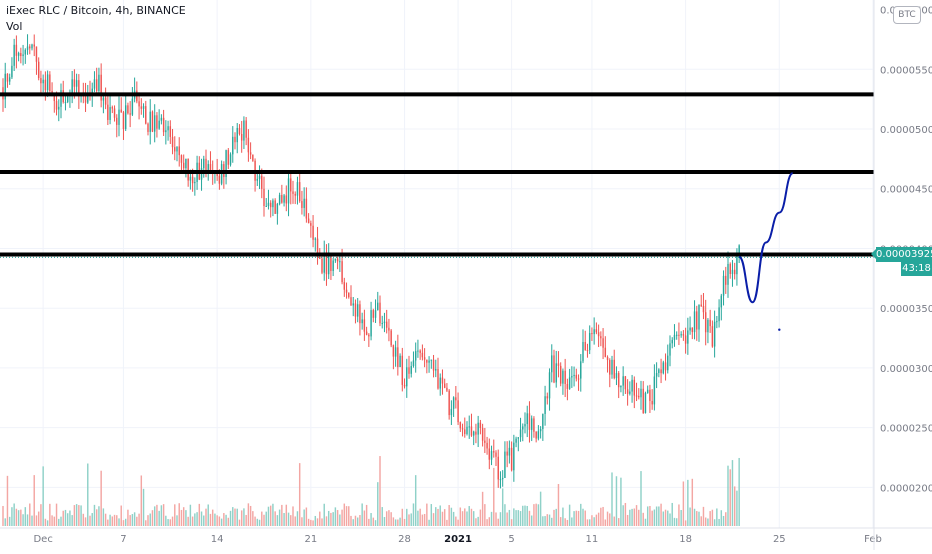 The image size is (932, 554). What do you see at coordinates (766, 238) in the screenshot?
I see `projection-curve` at bounding box center [766, 238].